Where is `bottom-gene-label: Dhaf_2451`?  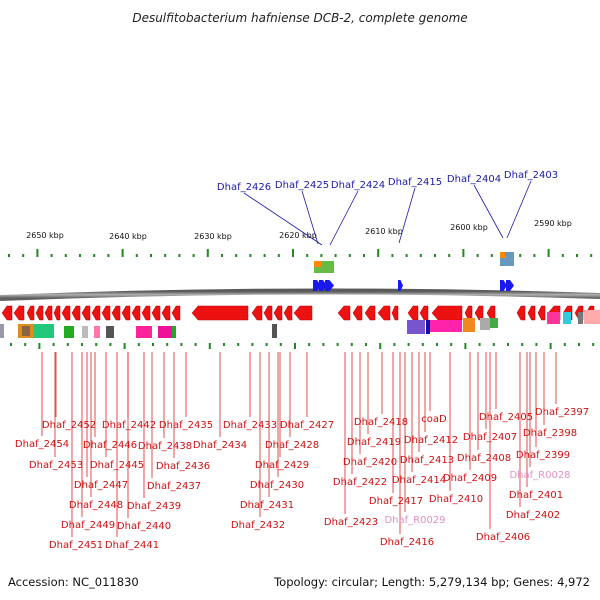
bottom-gene-label: Dhaf_2451 is located at coordinates (76, 545).